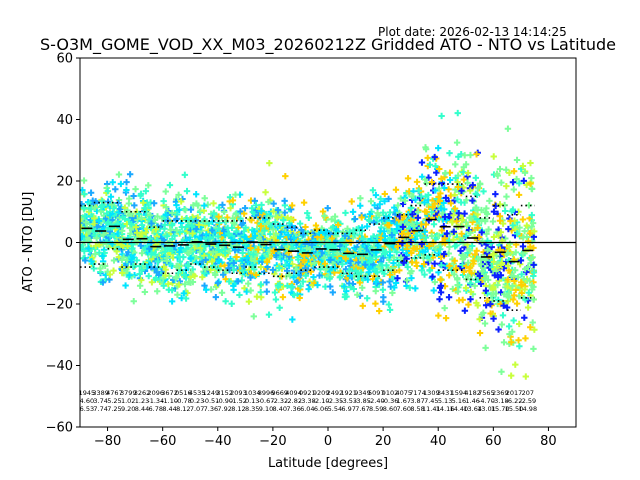 The image size is (640, 480). Describe the element at coordinates (169, 409) in the screenshot. I see `bin-std-label: 8.44` at that location.